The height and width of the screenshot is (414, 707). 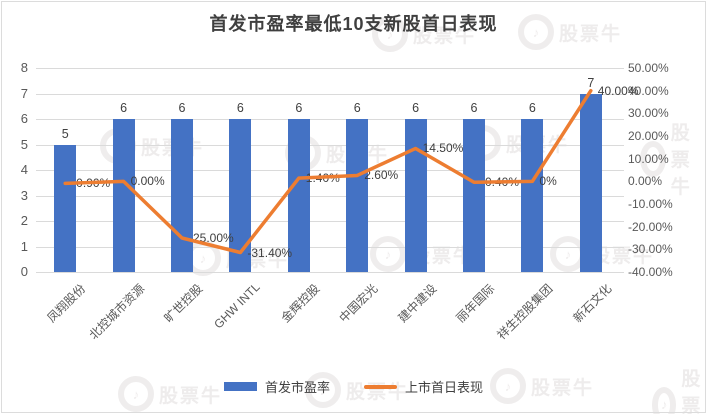 I want to click on left-axis-tick-label: 1, so click(x=24, y=246).